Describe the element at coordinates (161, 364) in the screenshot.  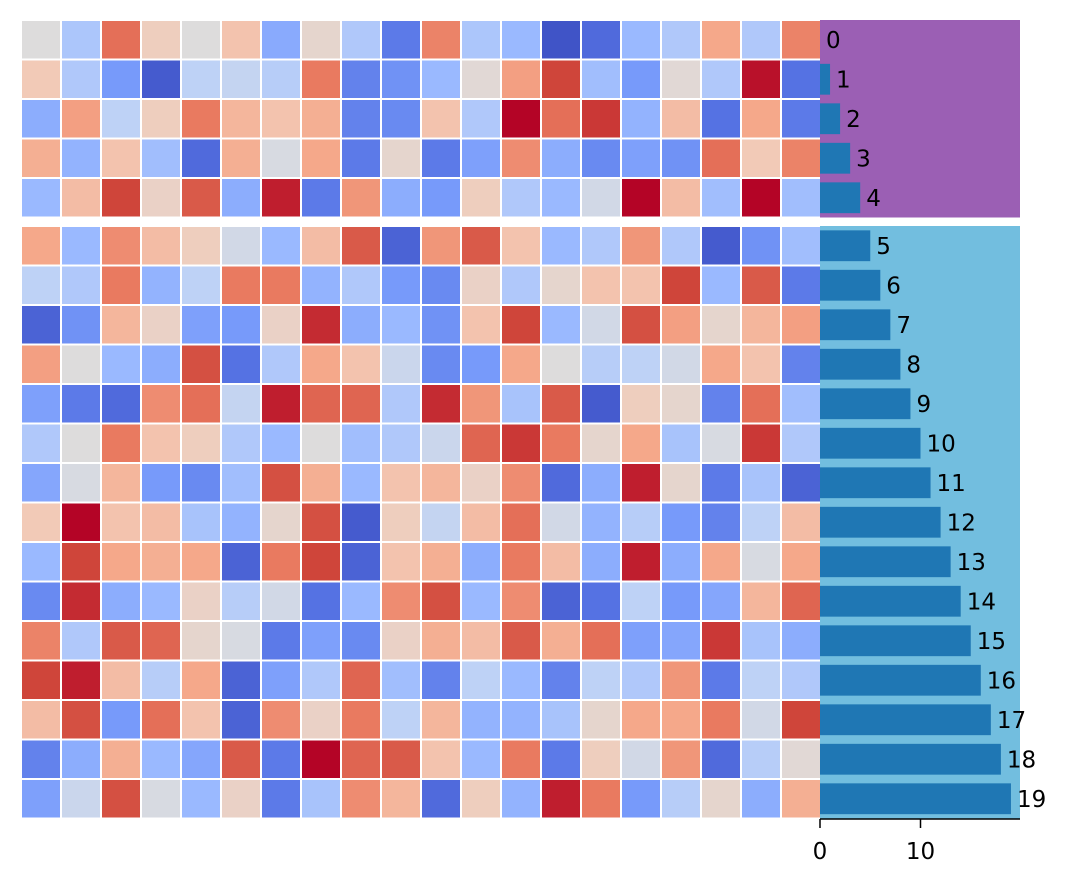
I see `heatmap-cell-r8-c3` at that location.